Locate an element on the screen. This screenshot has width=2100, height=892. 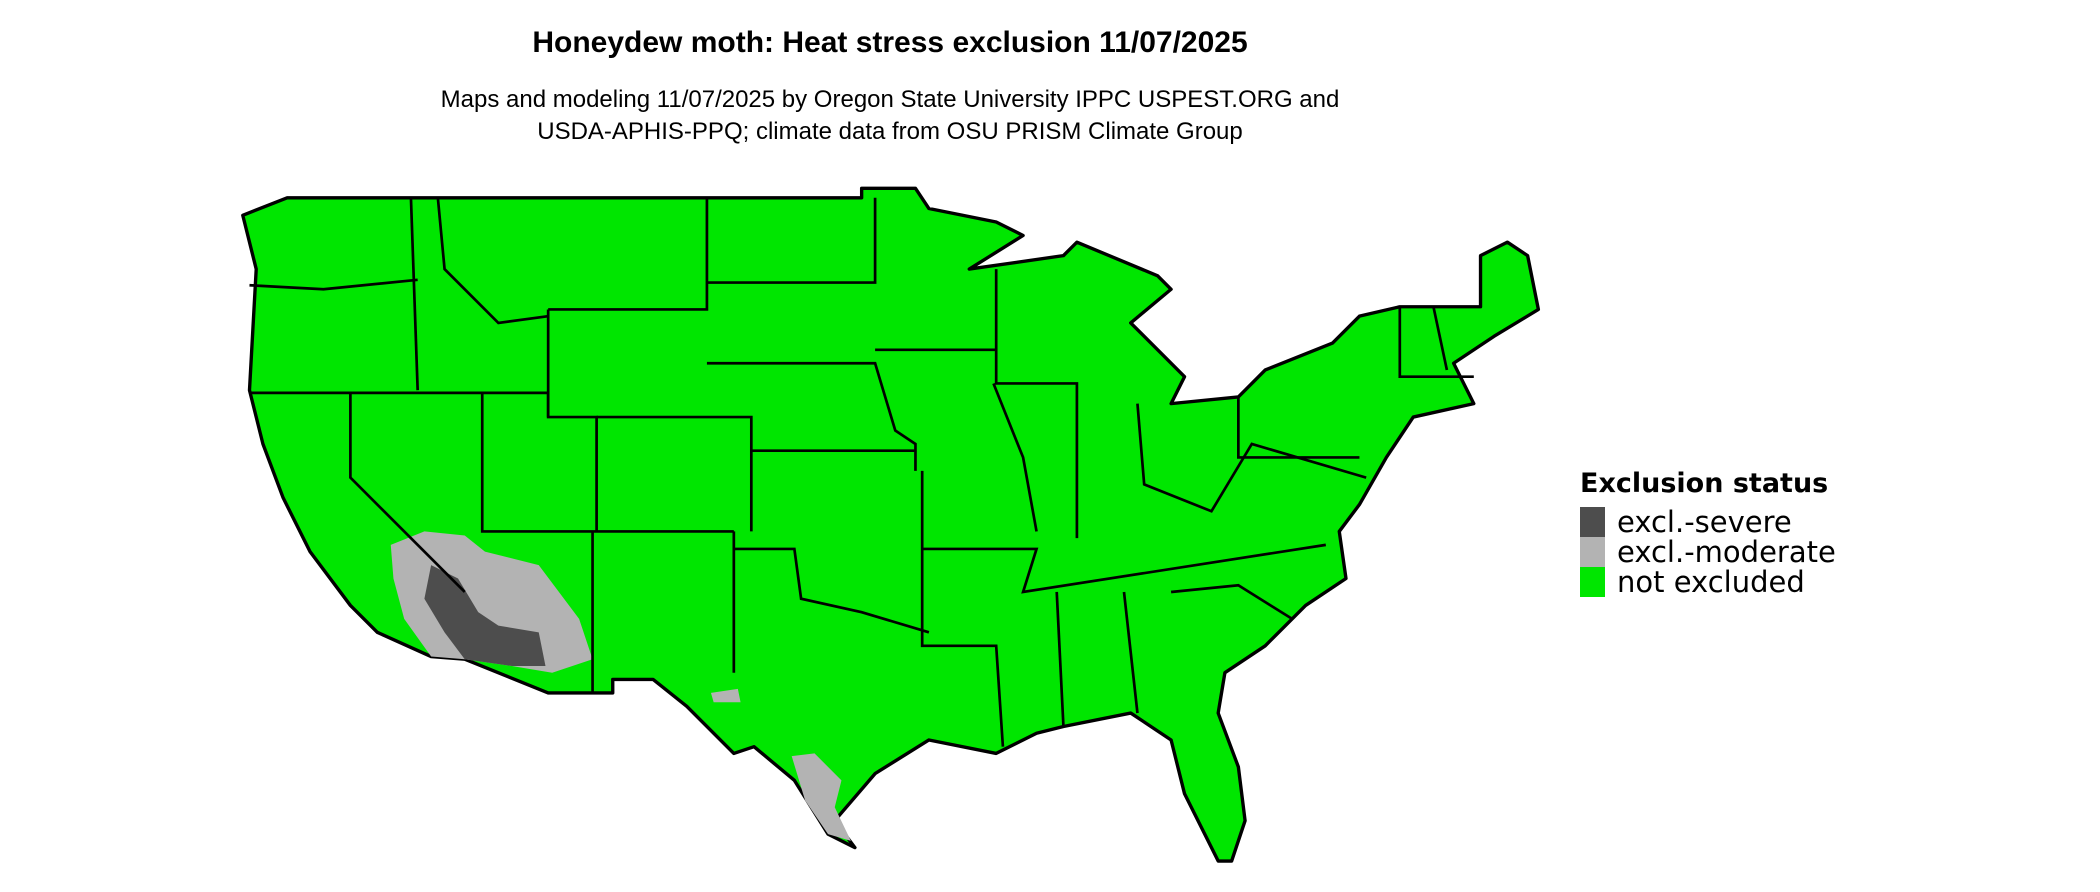
legend-label: excl.-moderate is located at coordinates (1726, 552).